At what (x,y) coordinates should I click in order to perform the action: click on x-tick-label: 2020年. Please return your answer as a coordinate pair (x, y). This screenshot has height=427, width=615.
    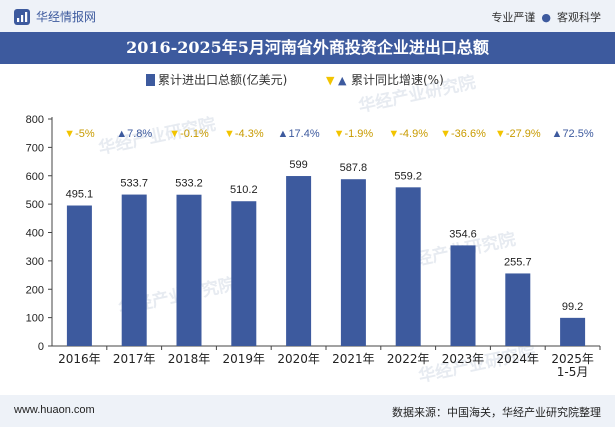
    Looking at the image, I should click on (298, 359).